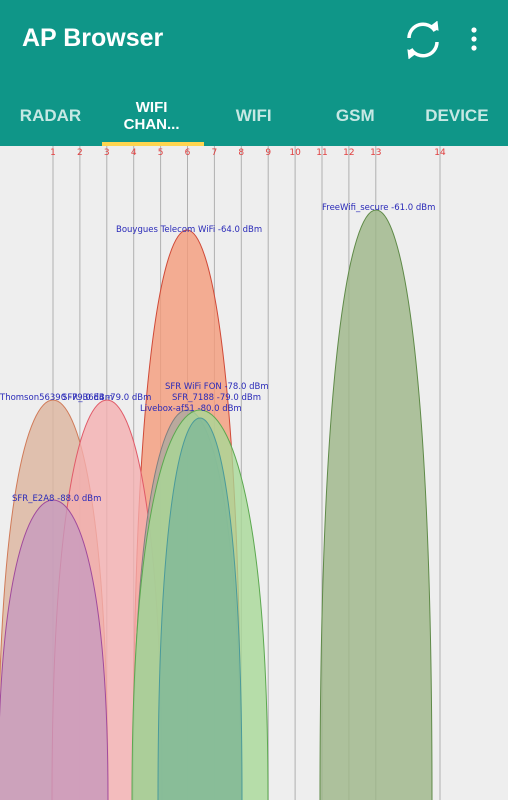 The width and height of the screenshot is (508, 800). What do you see at coordinates (217, 387) in the screenshot?
I see `network-label: SFR WiFi FON -78.0 dBm` at bounding box center [217, 387].